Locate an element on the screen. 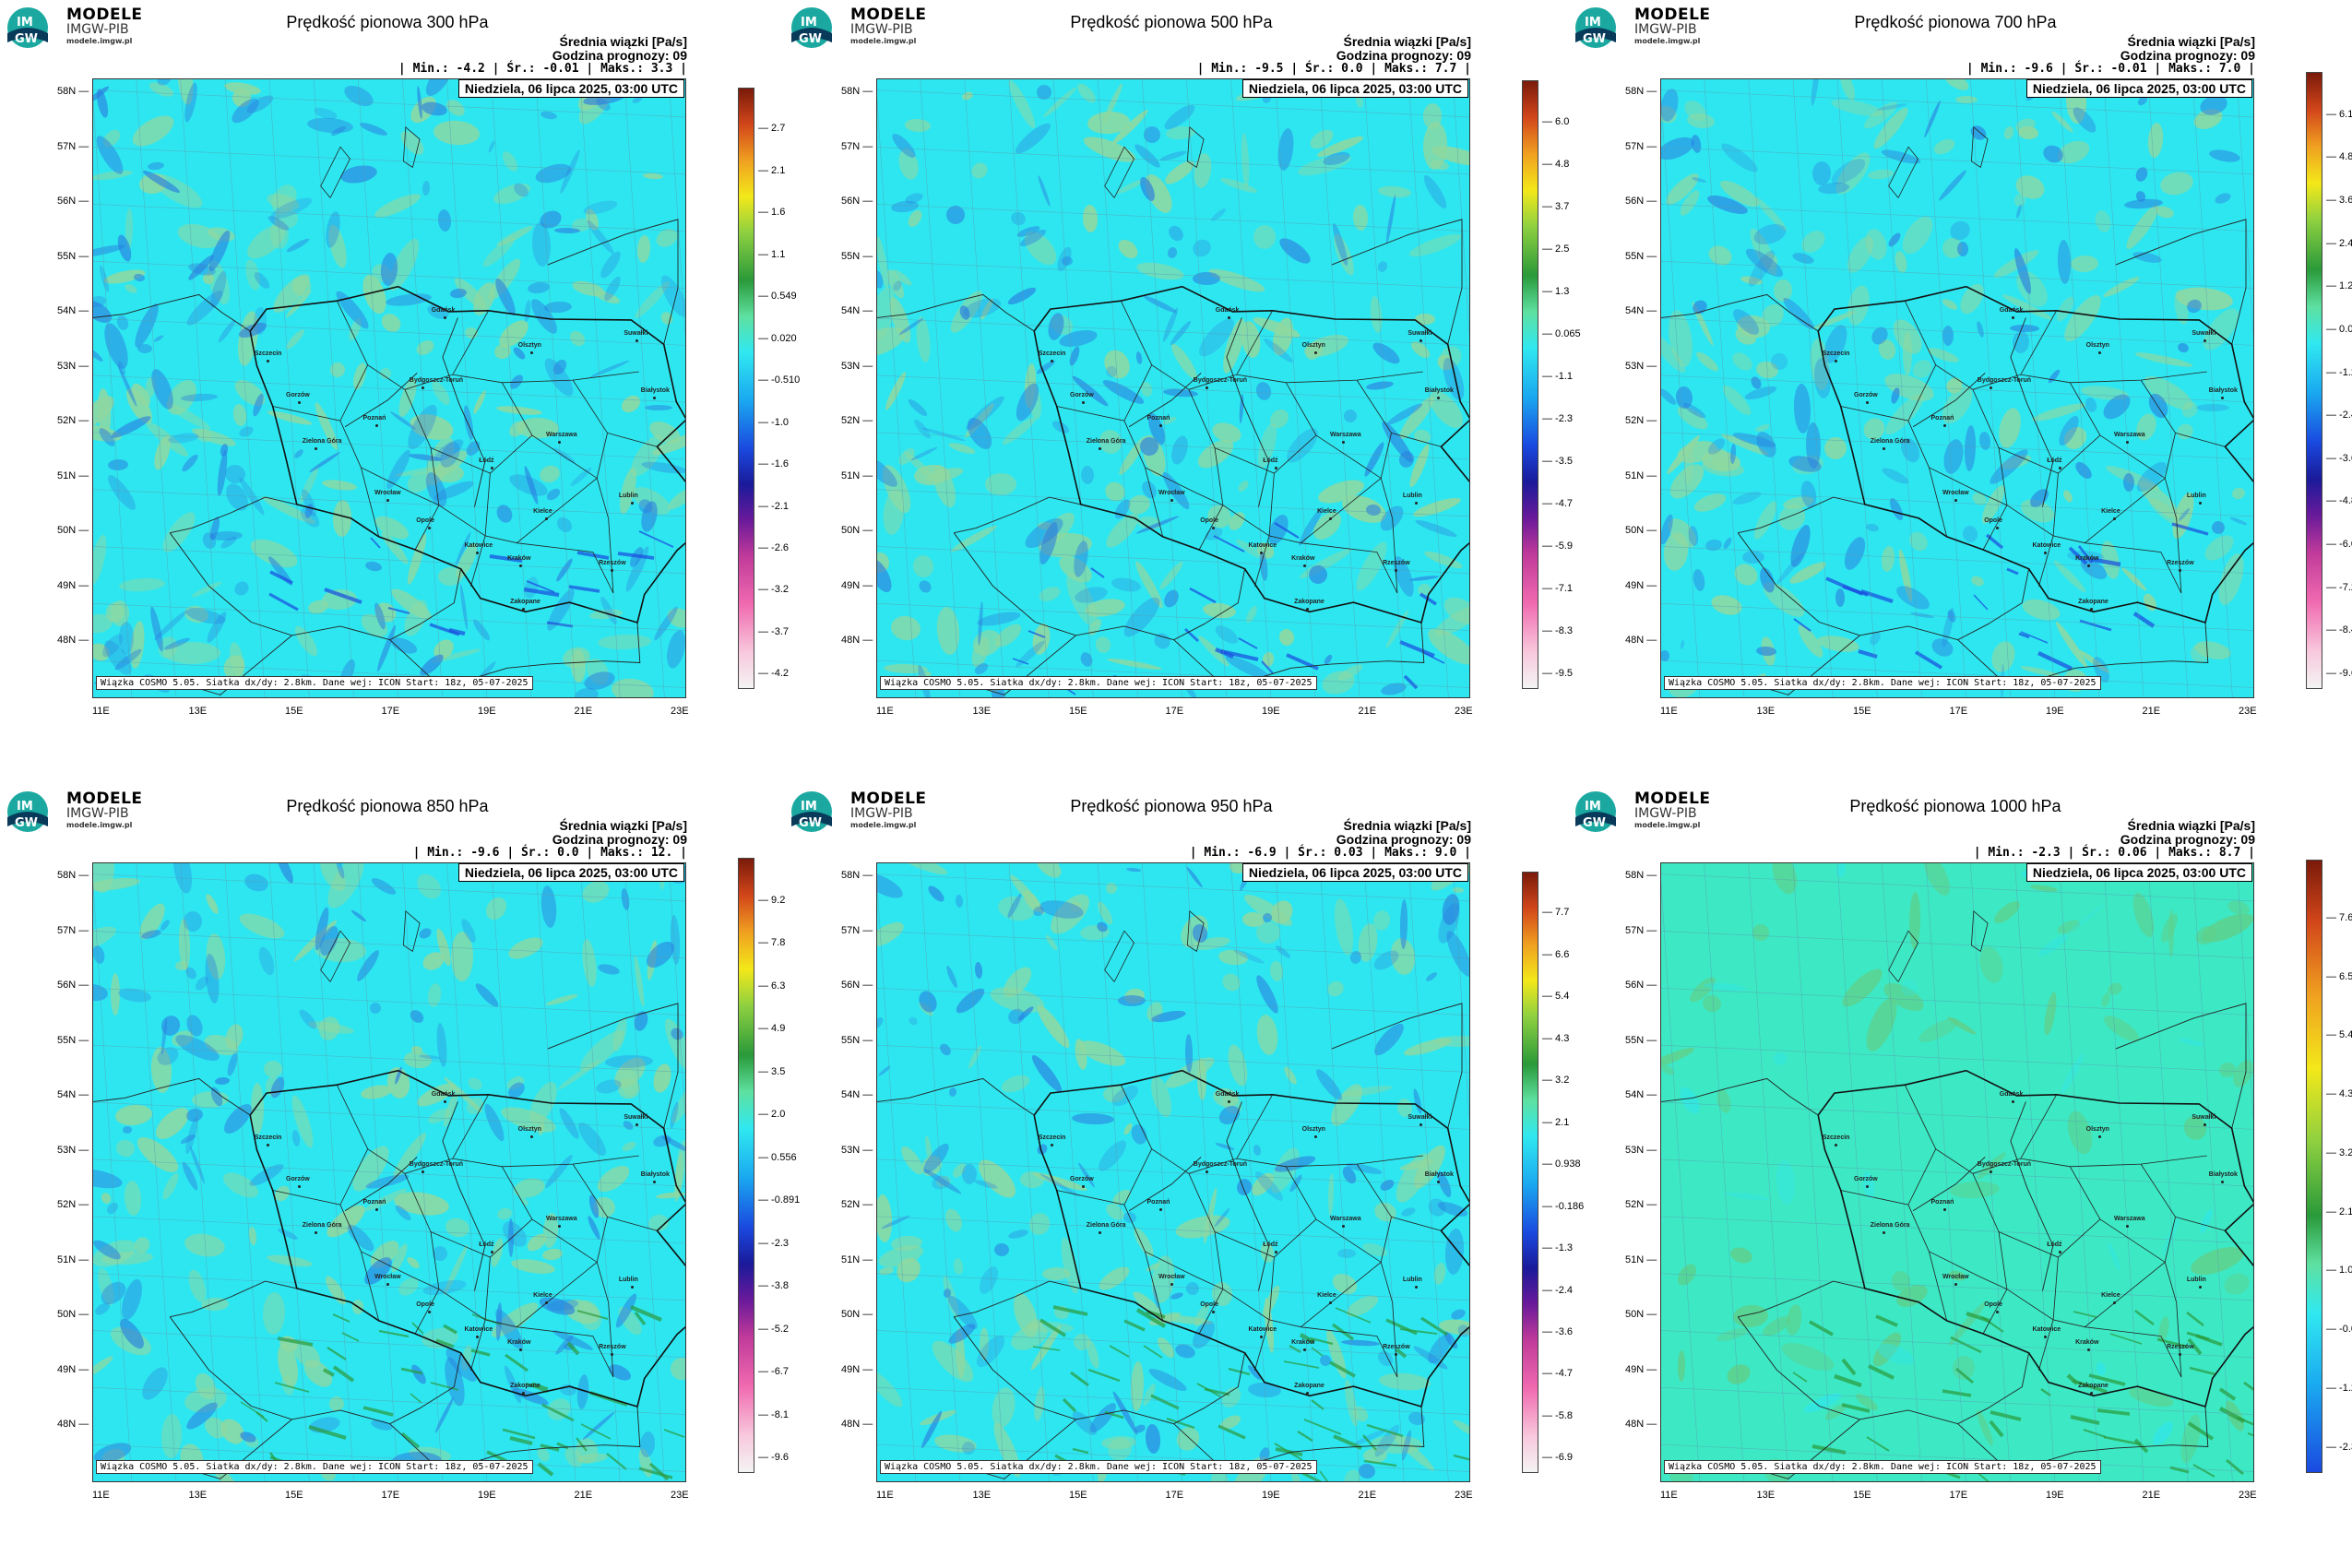  latitude-label: 50N — is located at coordinates (1641, 530).